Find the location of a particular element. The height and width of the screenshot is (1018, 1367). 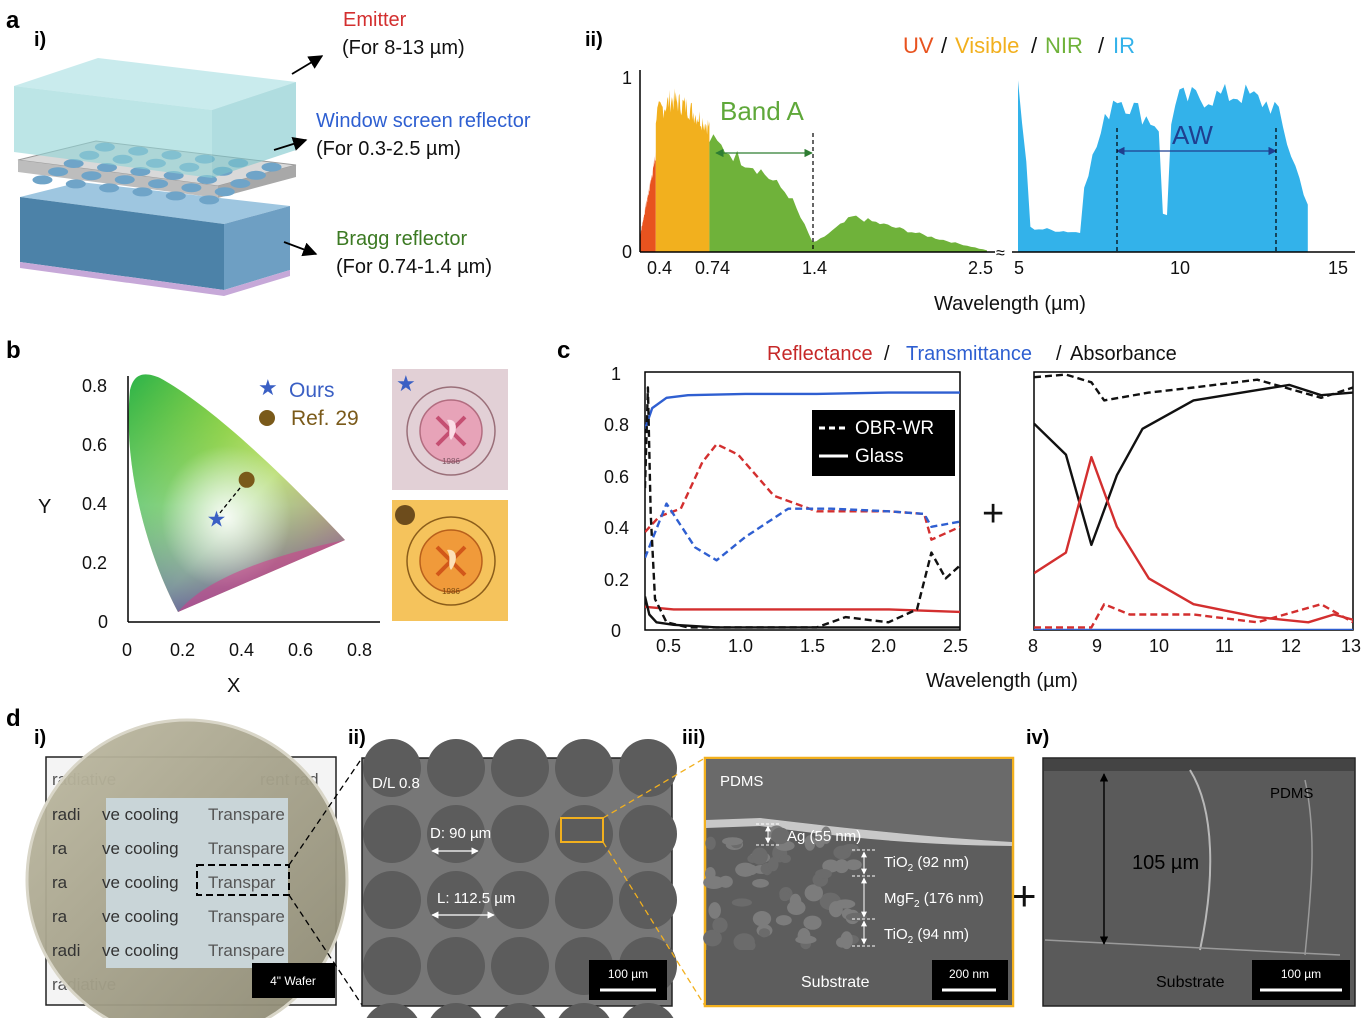

emitter-label: Emitter is located at coordinates (375, 20).